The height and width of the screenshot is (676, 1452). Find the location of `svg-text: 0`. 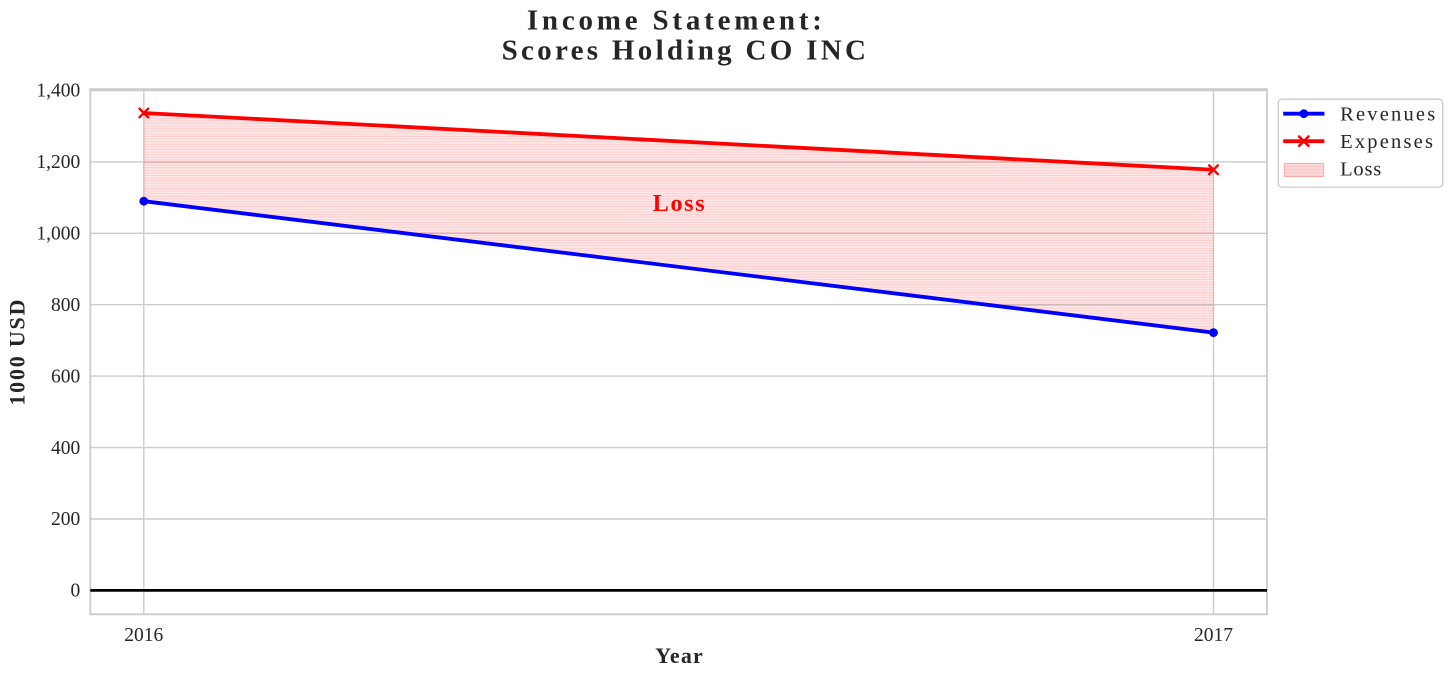

svg-text: 0 is located at coordinates (76, 591).